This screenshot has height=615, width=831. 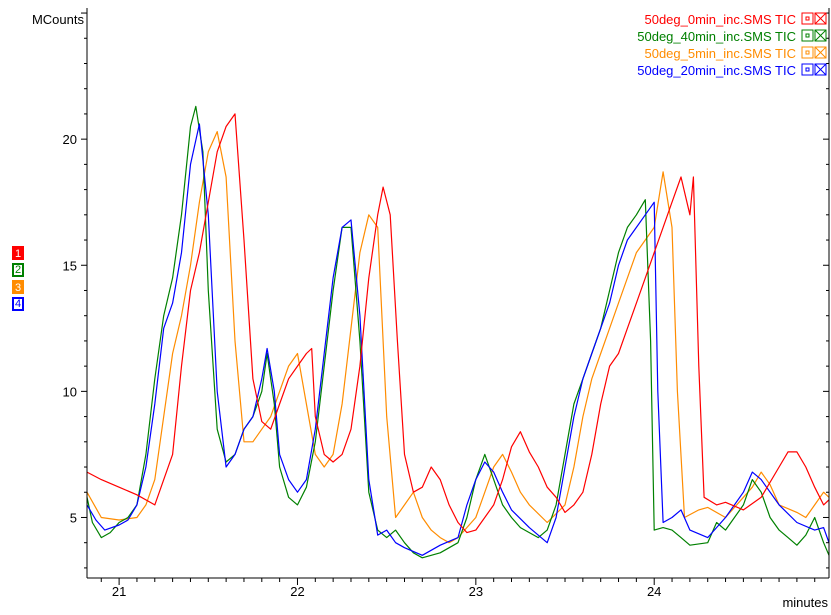 What do you see at coordinates (18, 270) in the screenshot?
I see `trace-badge-2: 2` at bounding box center [18, 270].